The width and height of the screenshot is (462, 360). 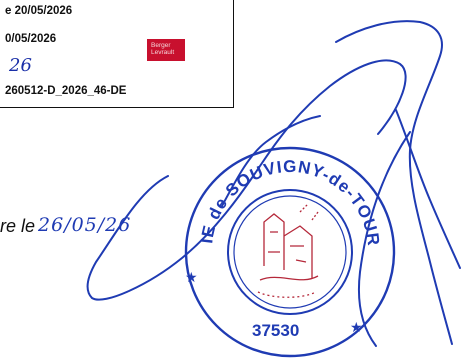 I want to click on handwritten-year: 26, so click(x=20, y=65).